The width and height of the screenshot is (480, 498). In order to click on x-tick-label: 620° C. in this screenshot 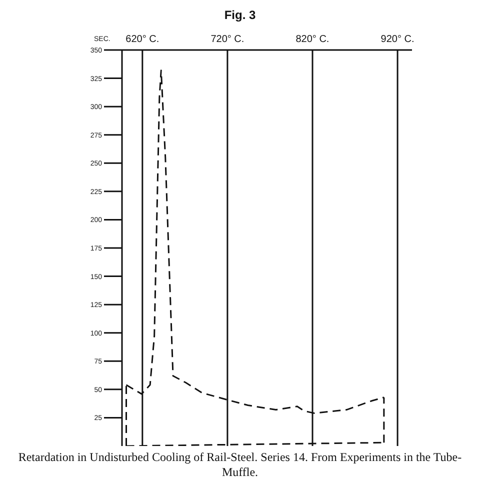, I will do `click(143, 39)`.